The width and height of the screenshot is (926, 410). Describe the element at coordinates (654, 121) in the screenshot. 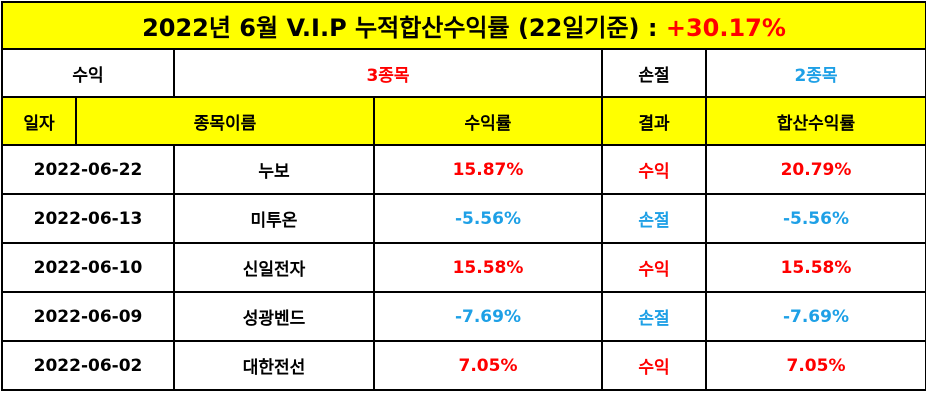

I see `header-result: 결과` at that location.